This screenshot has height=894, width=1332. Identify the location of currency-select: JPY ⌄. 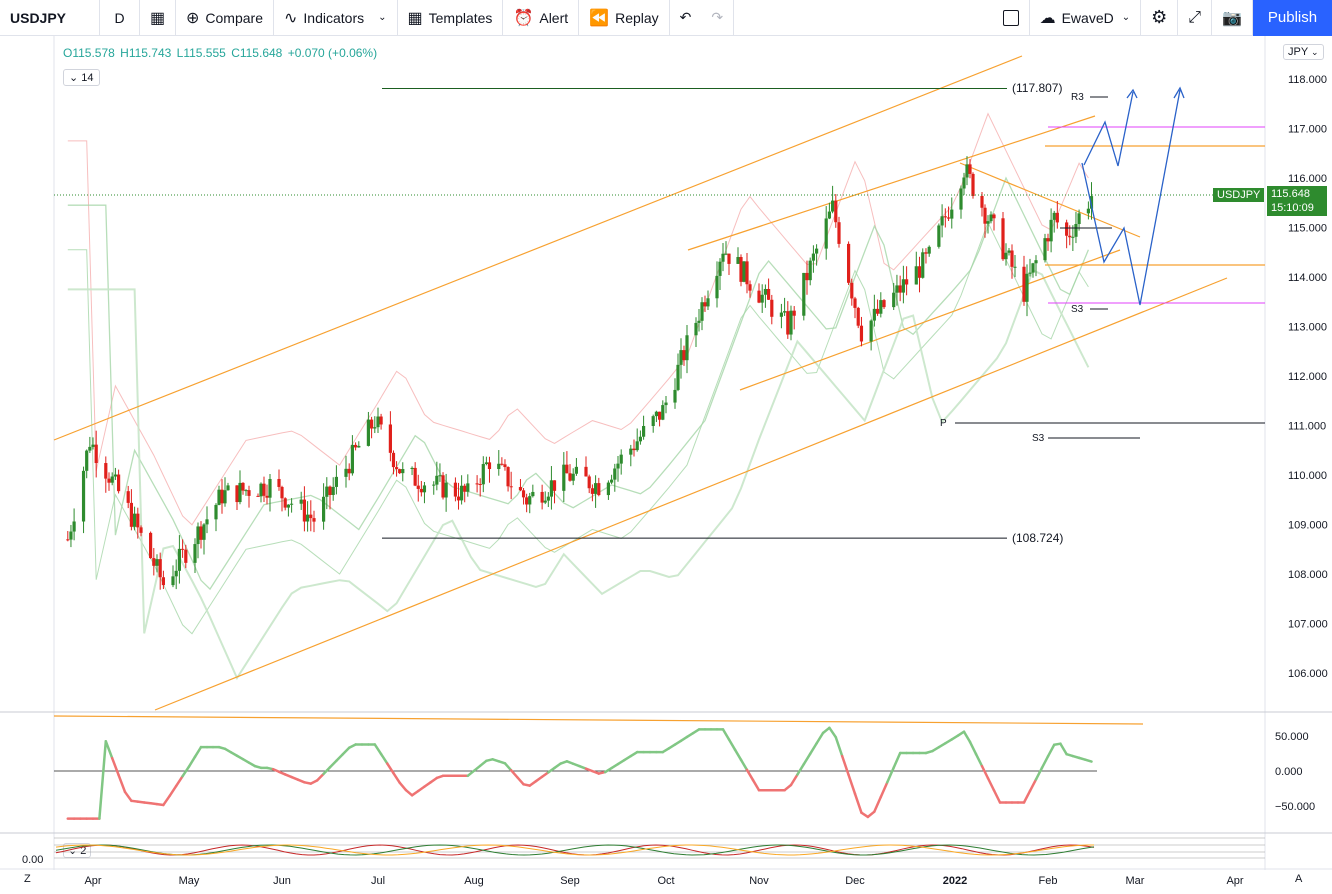
(1303, 52).